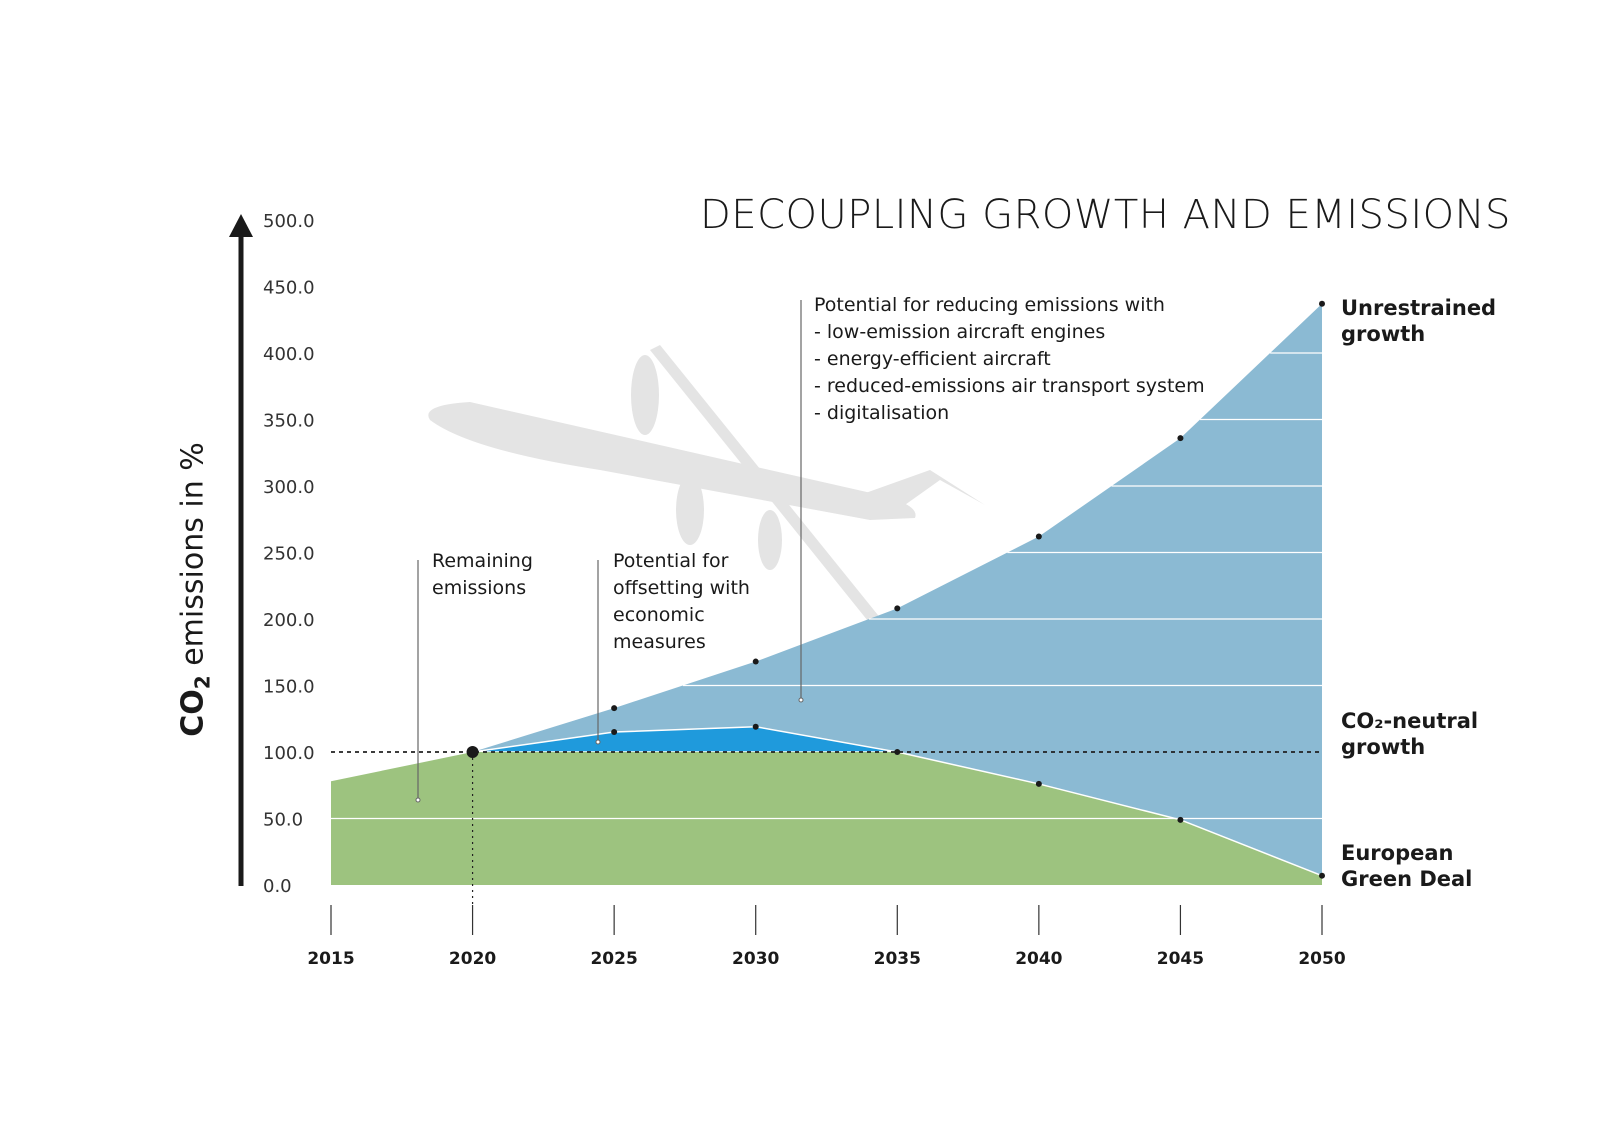 Image resolution: width=1600 pixels, height=1131 pixels. What do you see at coordinates (1321, 959) in the screenshot?
I see `x-tick-label: 2050` at bounding box center [1321, 959].